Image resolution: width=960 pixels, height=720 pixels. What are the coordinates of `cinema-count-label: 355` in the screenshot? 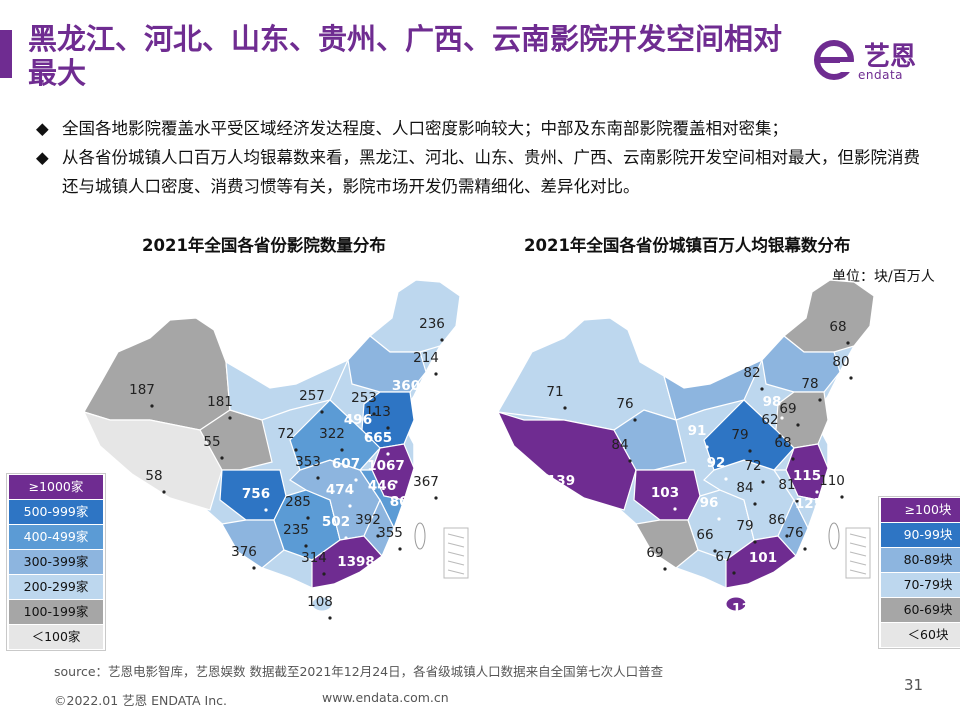 It's located at (390, 533).